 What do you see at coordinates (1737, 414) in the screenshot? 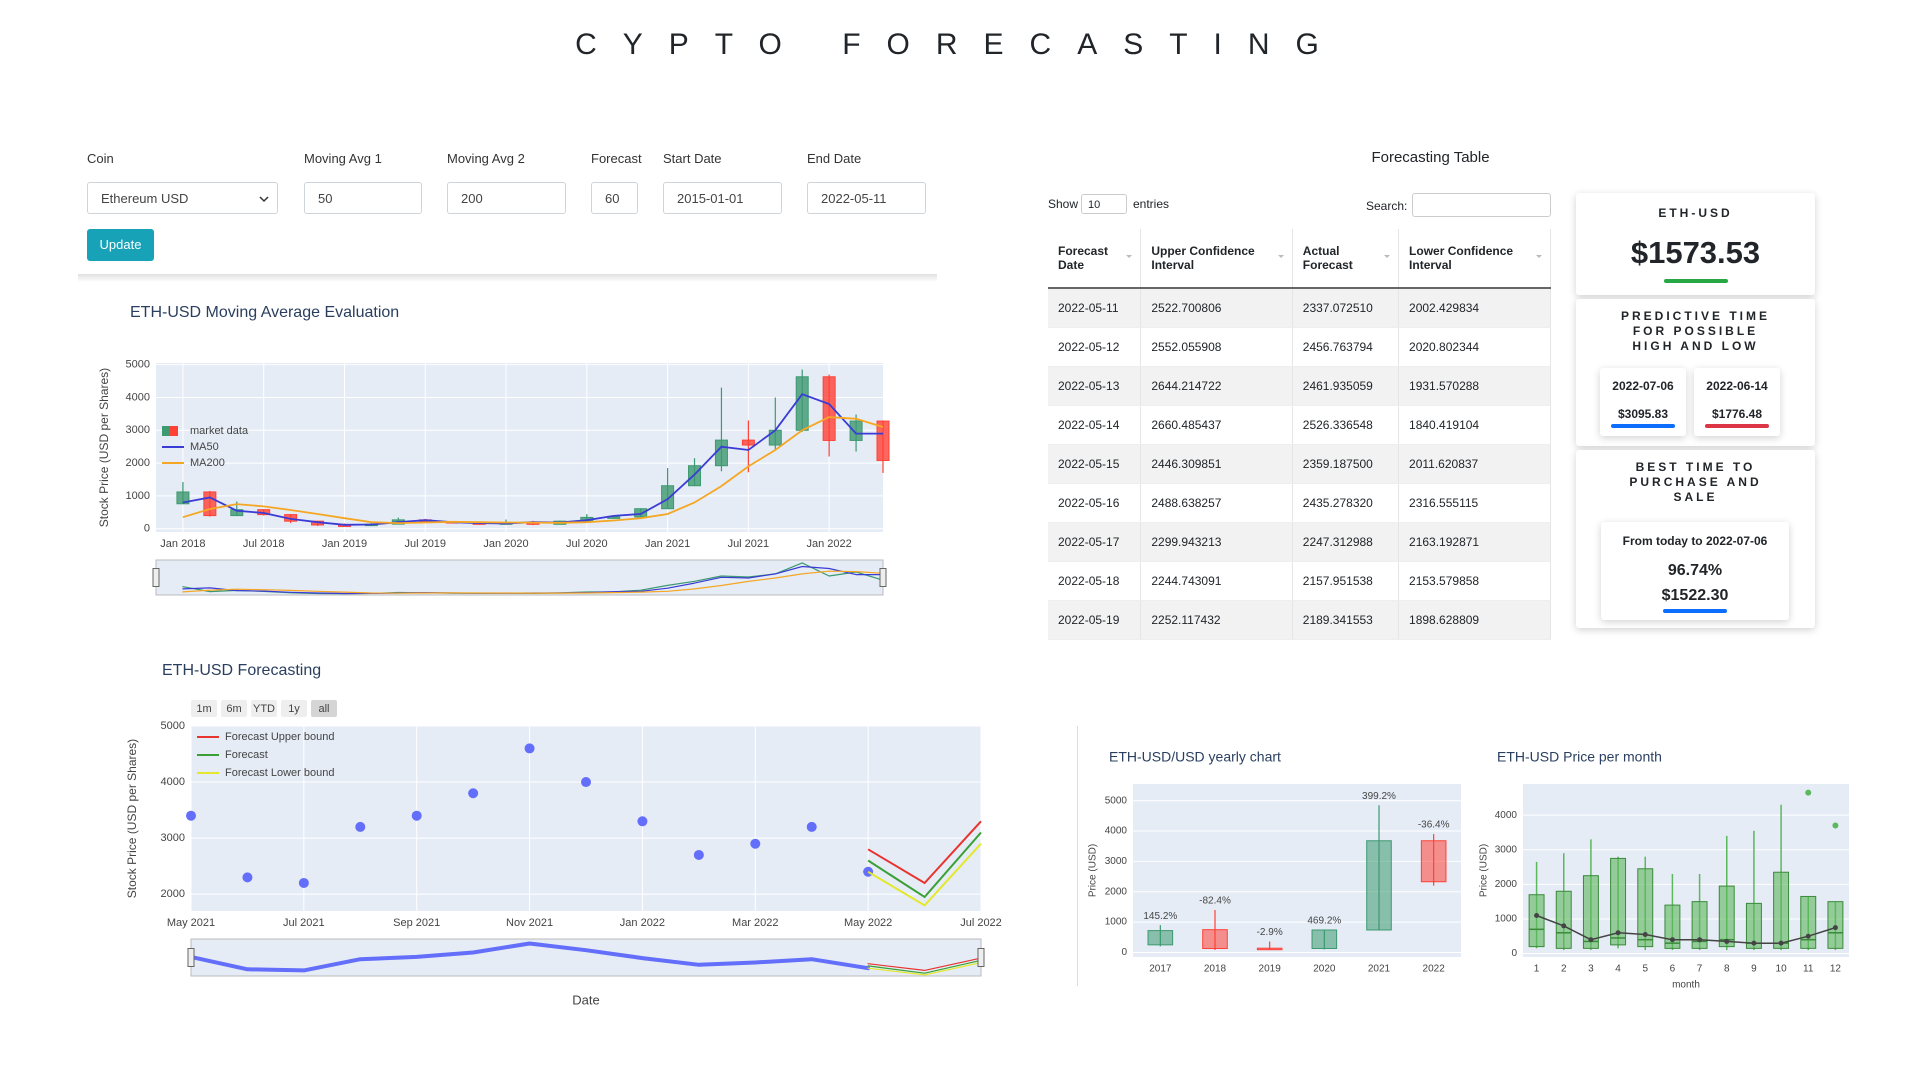
I see `price: $1776.48` at bounding box center [1737, 414].